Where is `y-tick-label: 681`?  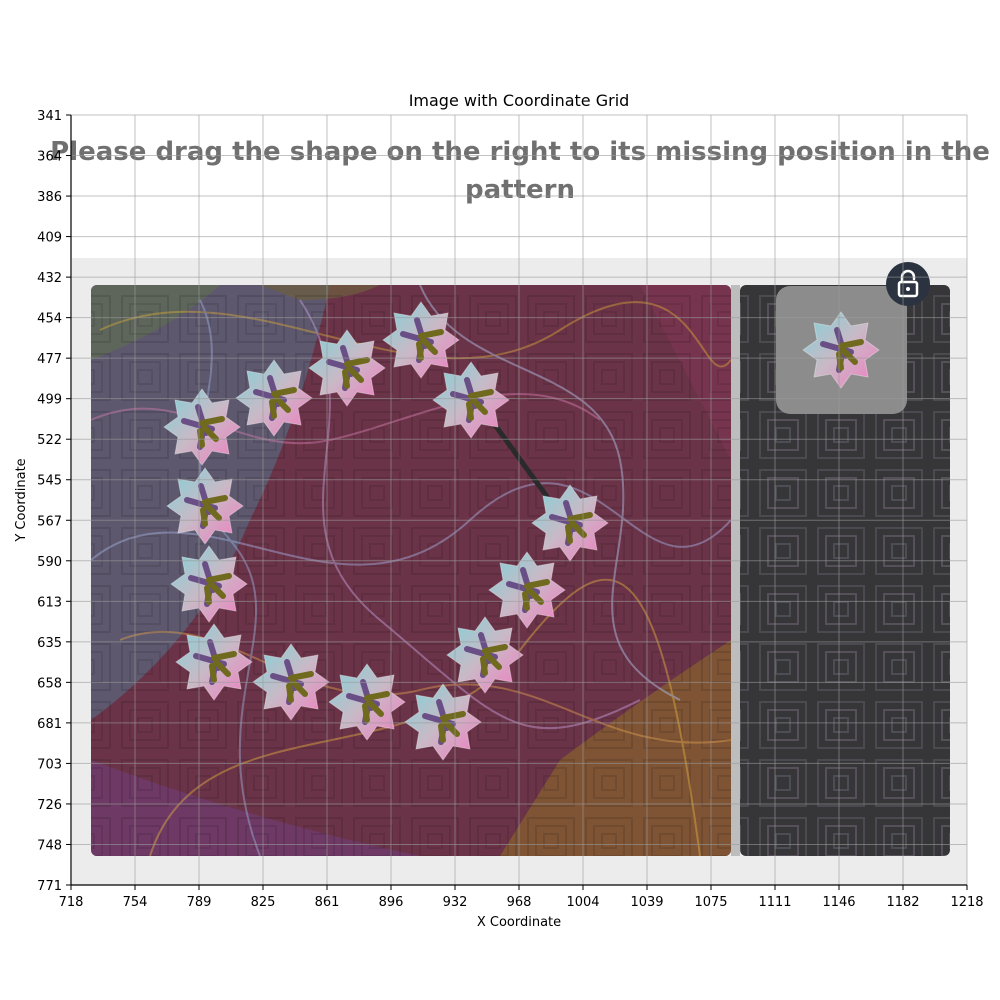 y-tick-label: 681 is located at coordinates (49, 724).